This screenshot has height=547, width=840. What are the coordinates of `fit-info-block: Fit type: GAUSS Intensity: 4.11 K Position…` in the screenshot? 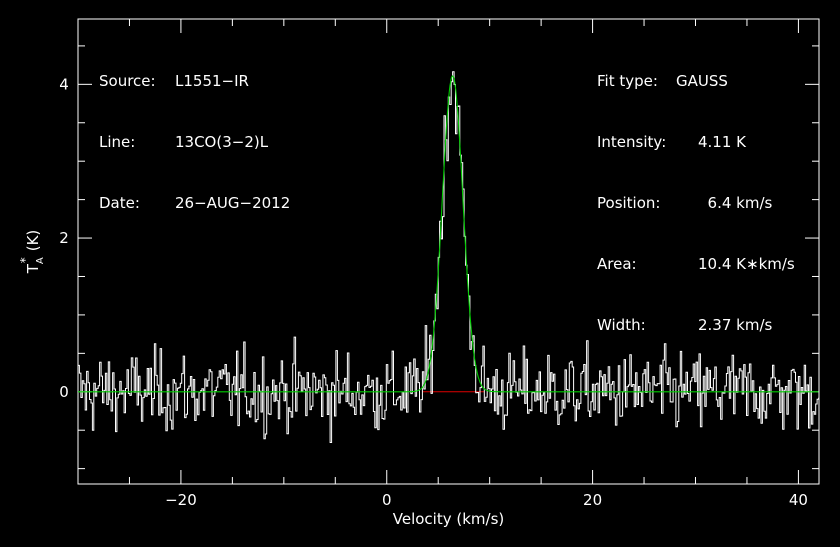 It's located at (696, 197).